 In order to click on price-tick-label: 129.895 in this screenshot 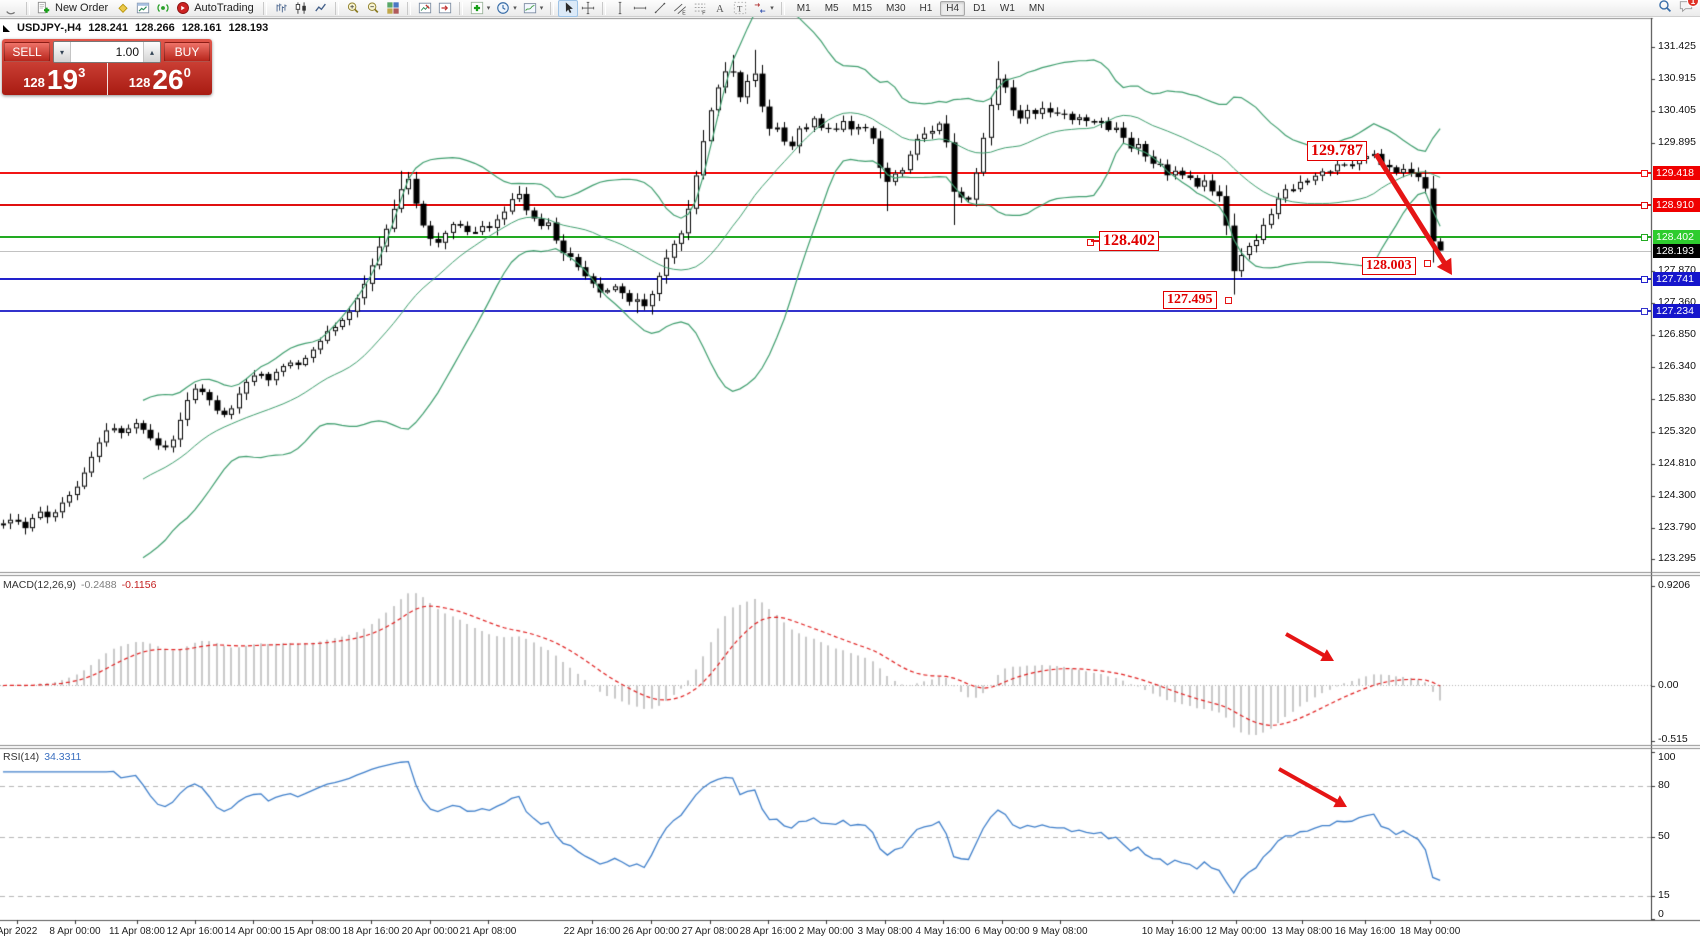, I will do `click(1677, 142)`.